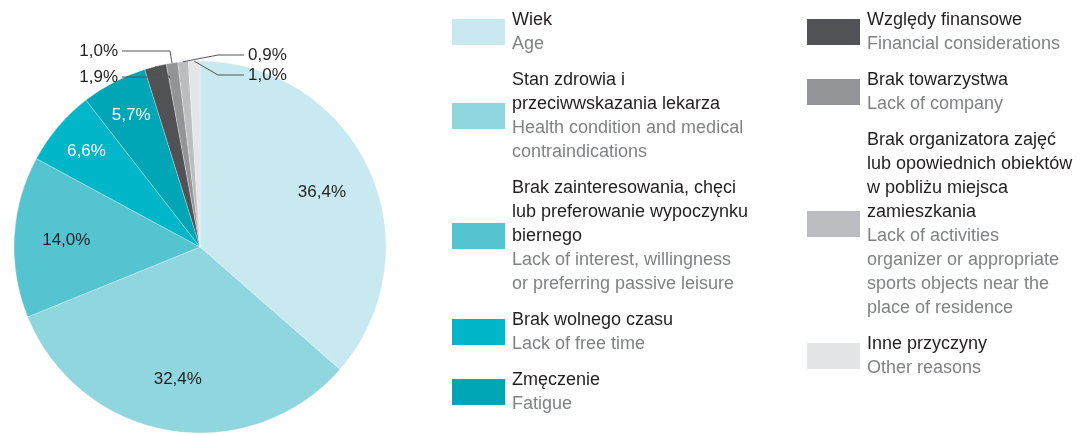 Image resolution: width=1087 pixels, height=435 pixels. What do you see at coordinates (86, 150) in the screenshot?
I see `data-label: 6,6%` at bounding box center [86, 150].